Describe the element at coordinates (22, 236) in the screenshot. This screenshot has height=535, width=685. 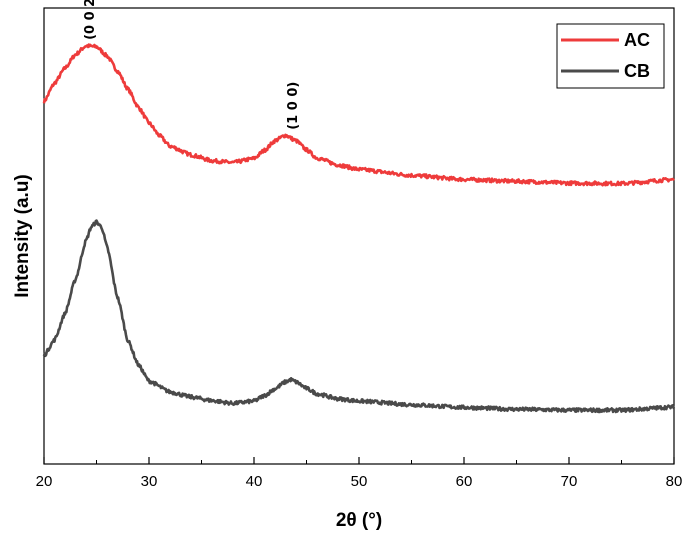
I see `y-axis-title: Intensity (a.u)` at that location.